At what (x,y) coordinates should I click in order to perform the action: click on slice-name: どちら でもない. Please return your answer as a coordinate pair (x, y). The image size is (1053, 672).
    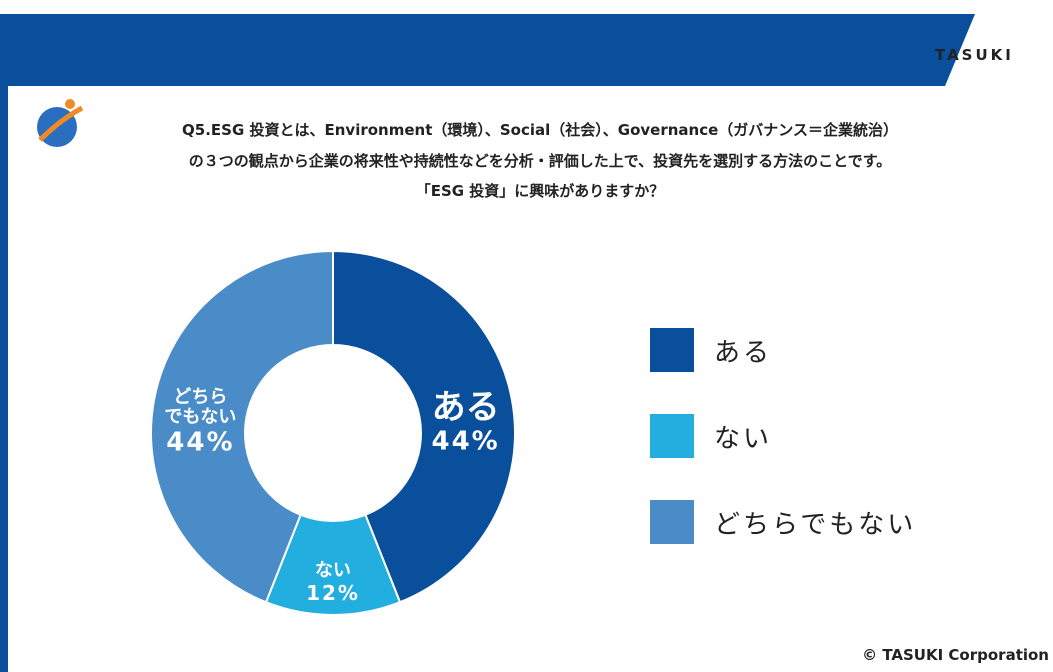
    Looking at the image, I should click on (200, 407).